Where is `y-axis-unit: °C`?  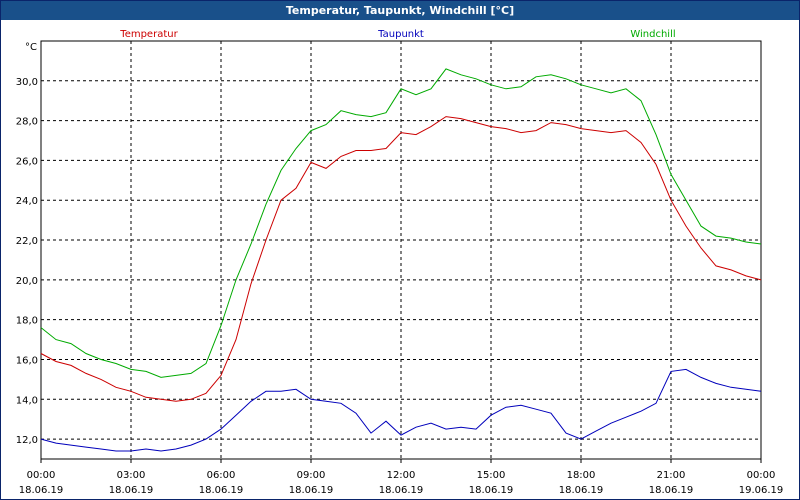 y-axis-unit: °C is located at coordinates (31, 47).